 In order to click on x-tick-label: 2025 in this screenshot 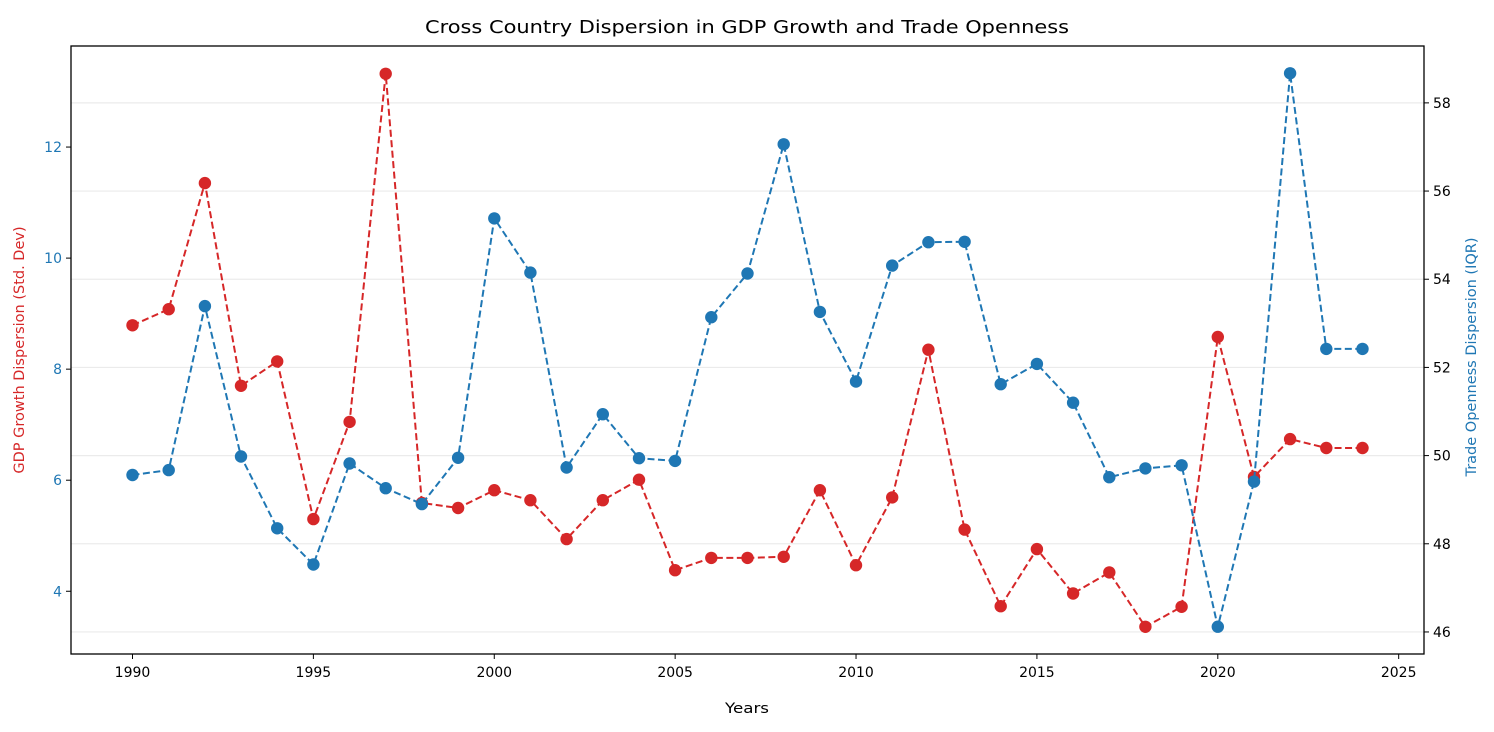, I will do `click(1399, 673)`.